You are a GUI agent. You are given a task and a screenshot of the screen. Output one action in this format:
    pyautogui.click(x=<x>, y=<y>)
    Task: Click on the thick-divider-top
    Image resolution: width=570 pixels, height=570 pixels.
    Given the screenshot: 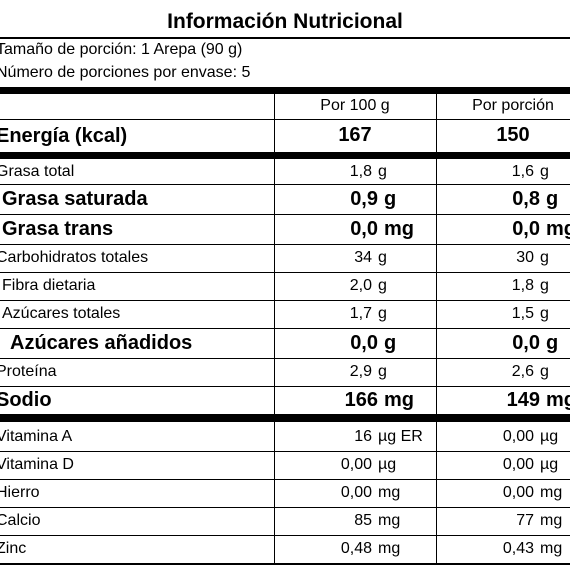 What is the action you would take?
    pyautogui.click(x=285, y=90)
    